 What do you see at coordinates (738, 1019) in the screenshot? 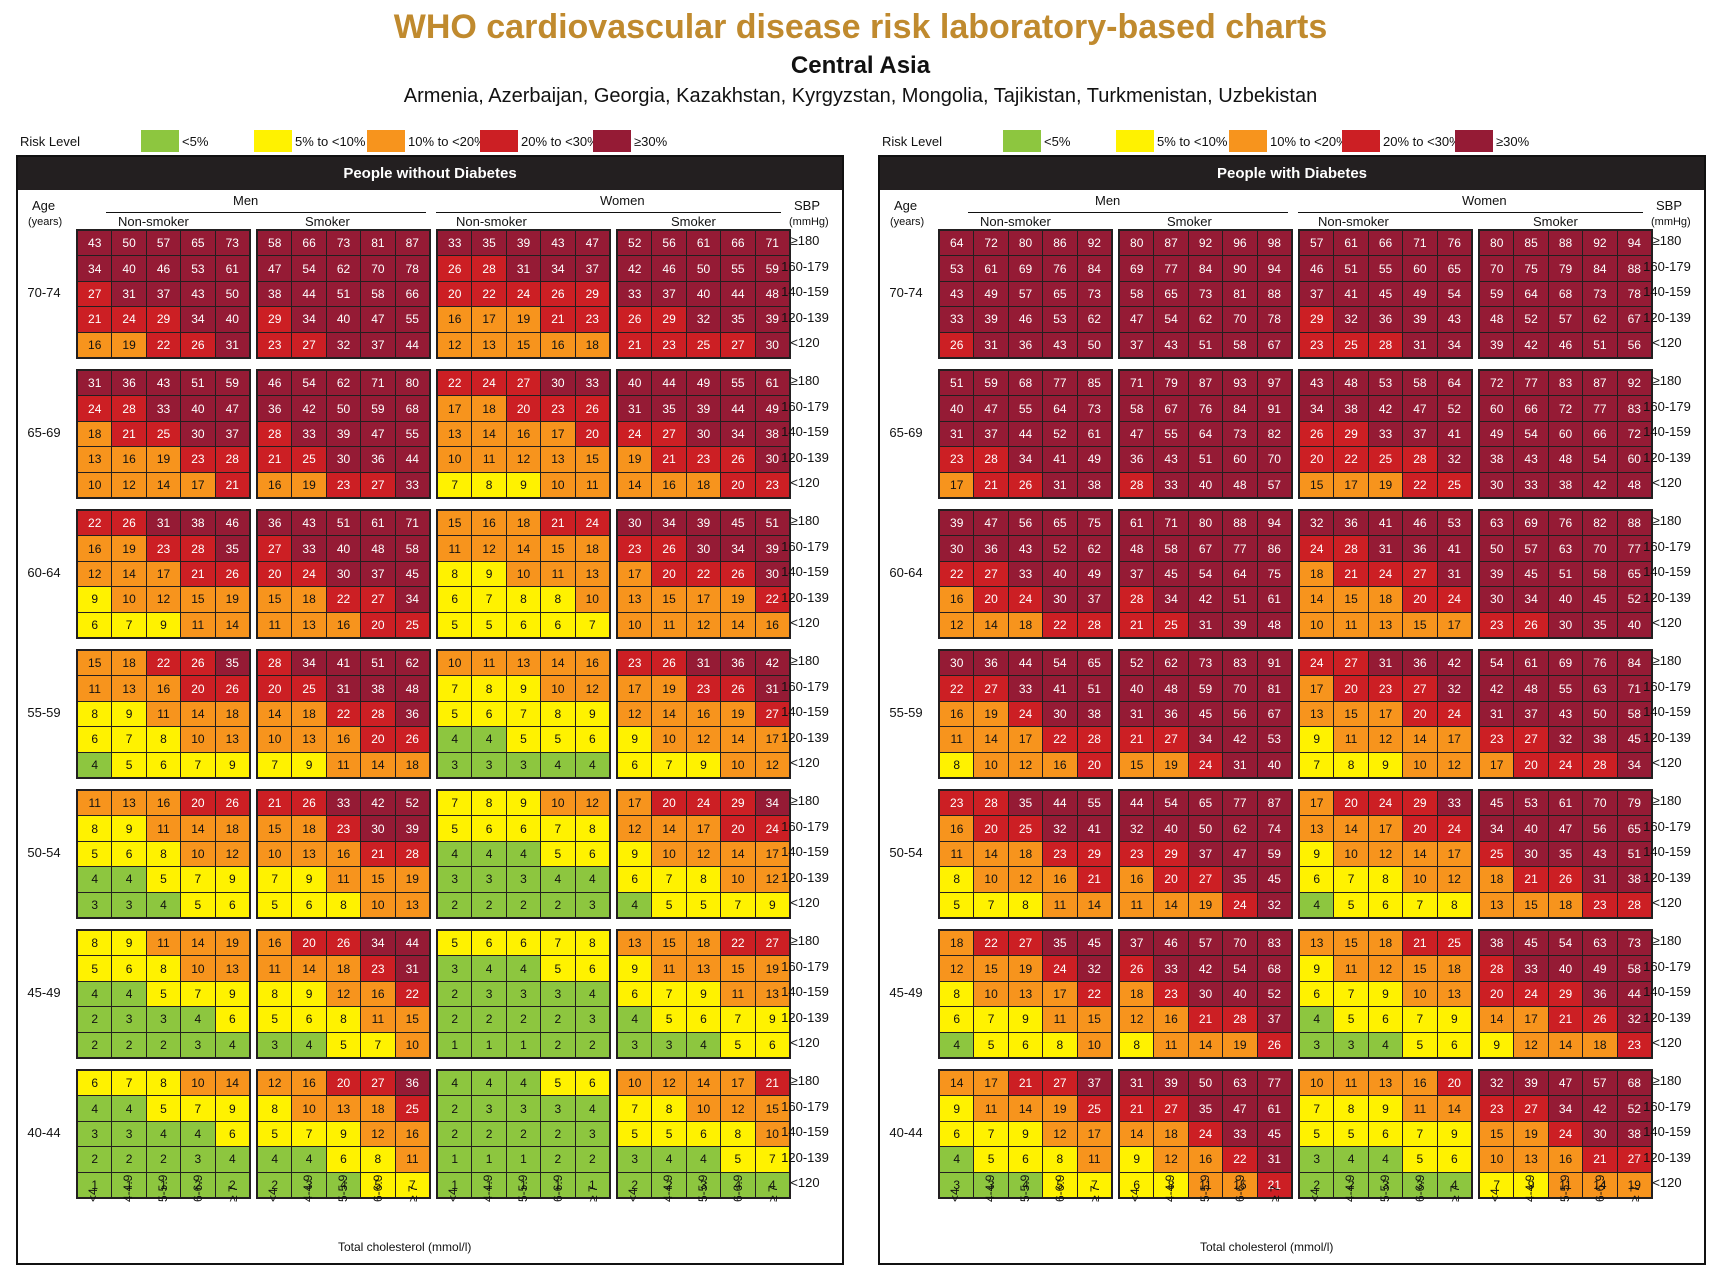
I see `risk-cell: 7` at bounding box center [738, 1019].